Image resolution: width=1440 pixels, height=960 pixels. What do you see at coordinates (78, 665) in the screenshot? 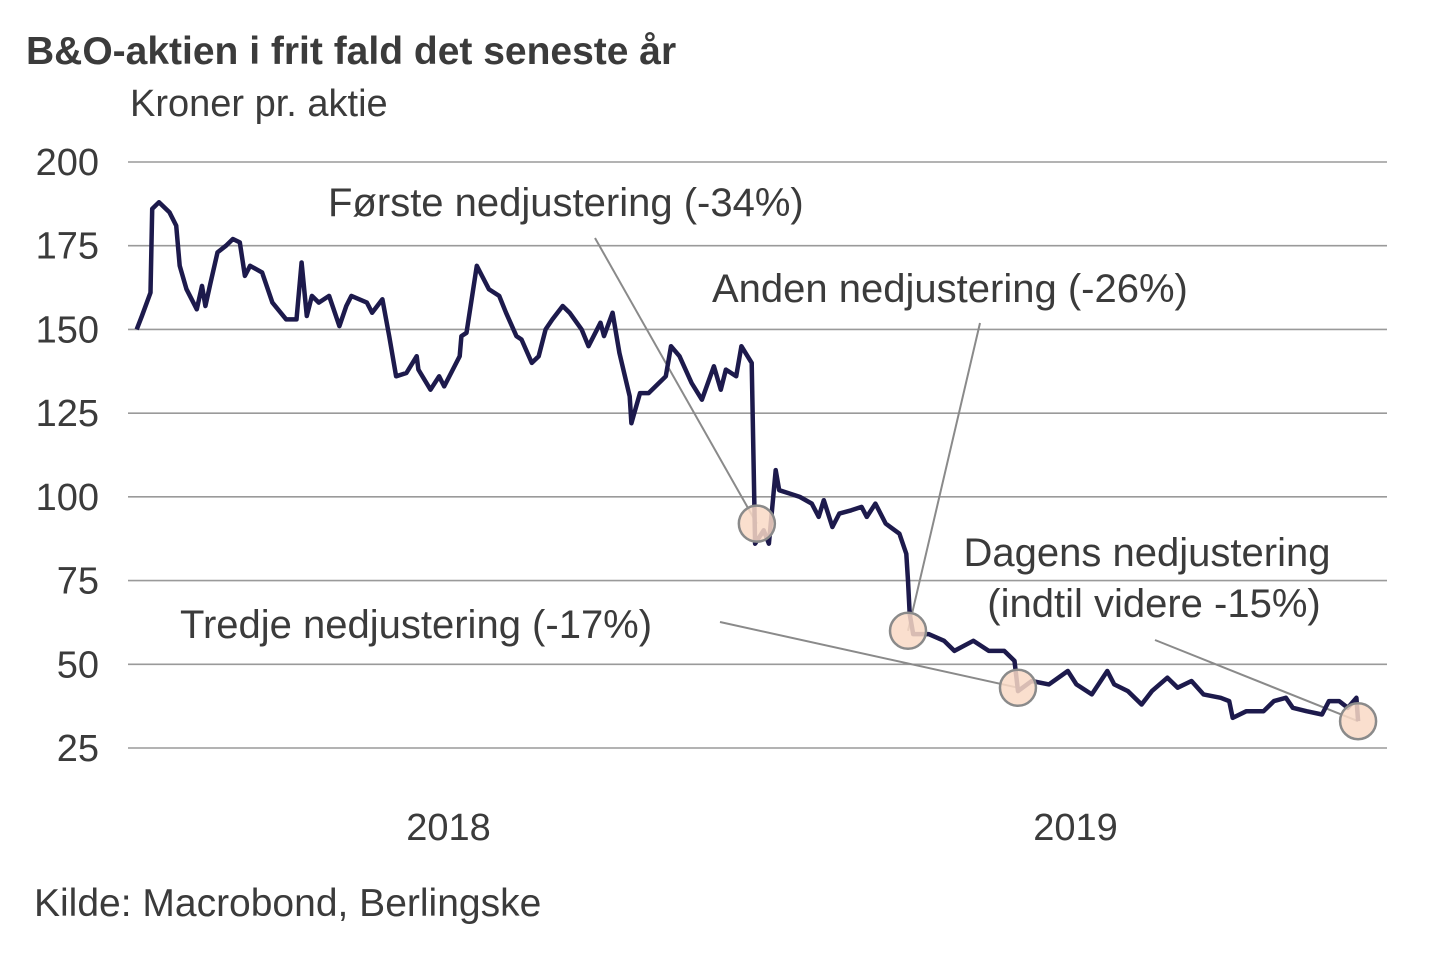
I see `y-tick-label: 50` at bounding box center [78, 665].